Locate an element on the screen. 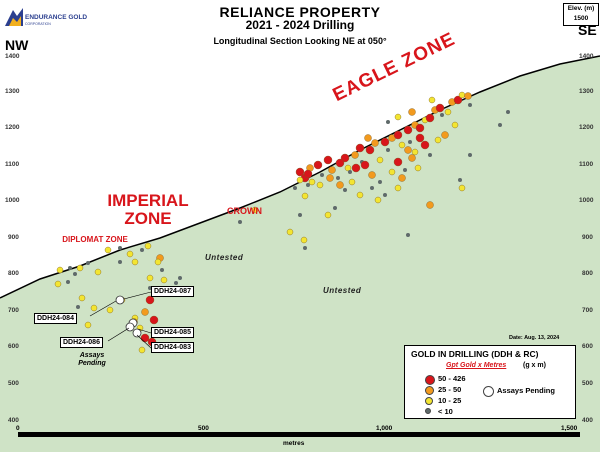 Image resolution: width=600 pixels, height=452 pixels. legend-pending-dot is located at coordinates (488, 391).